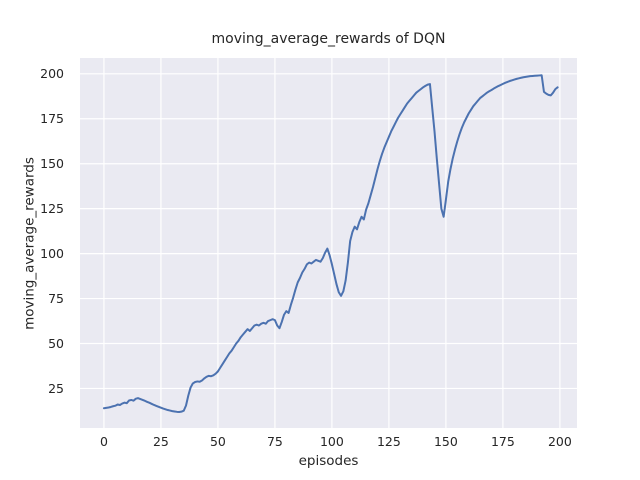 The width and height of the screenshot is (640, 480). Describe the element at coordinates (103, 441) in the screenshot. I see `x-tick-label: 0` at that location.